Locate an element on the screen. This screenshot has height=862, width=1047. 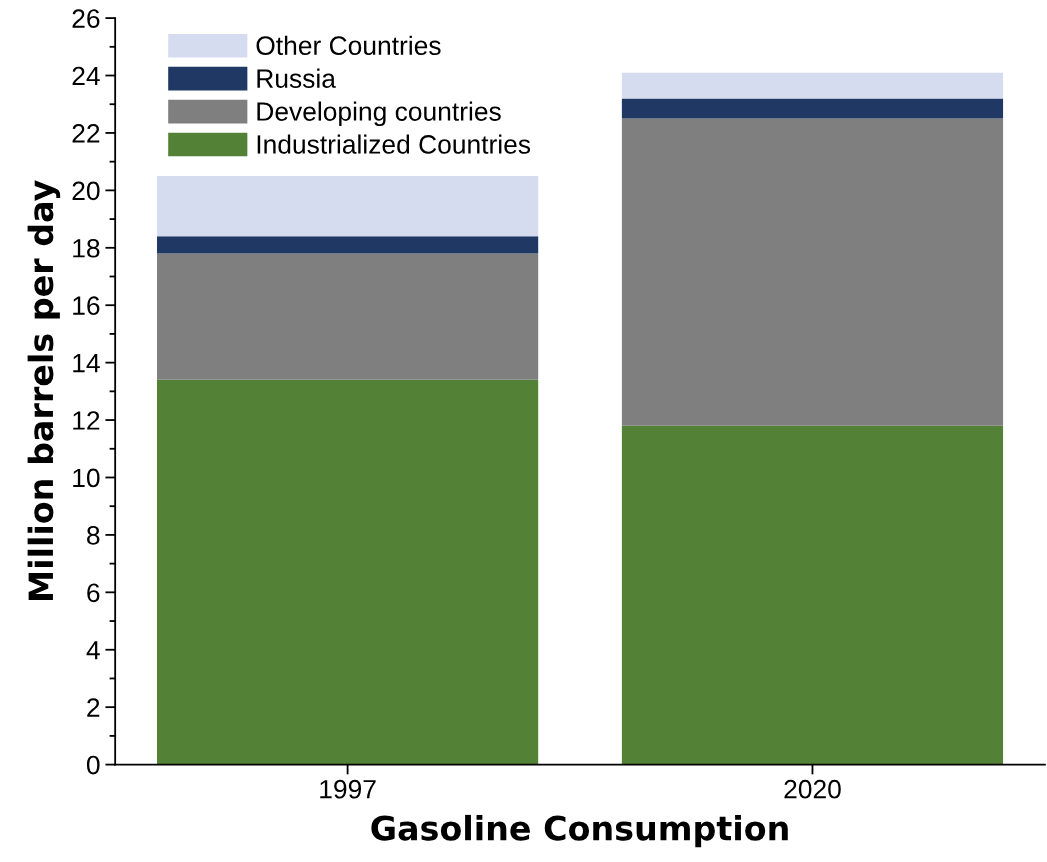
y-tick-label: 10 is located at coordinates (86, 478).